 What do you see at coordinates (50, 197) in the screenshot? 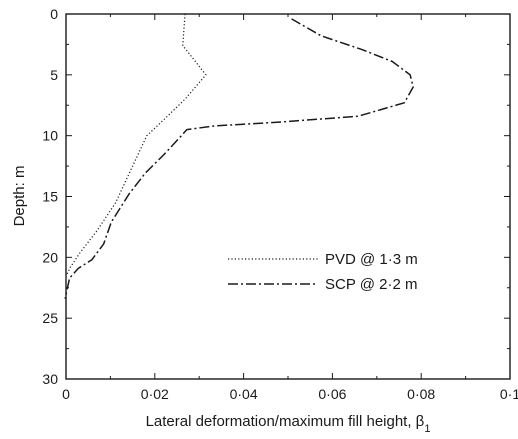
I see `y-tick-label: 15` at bounding box center [50, 197].